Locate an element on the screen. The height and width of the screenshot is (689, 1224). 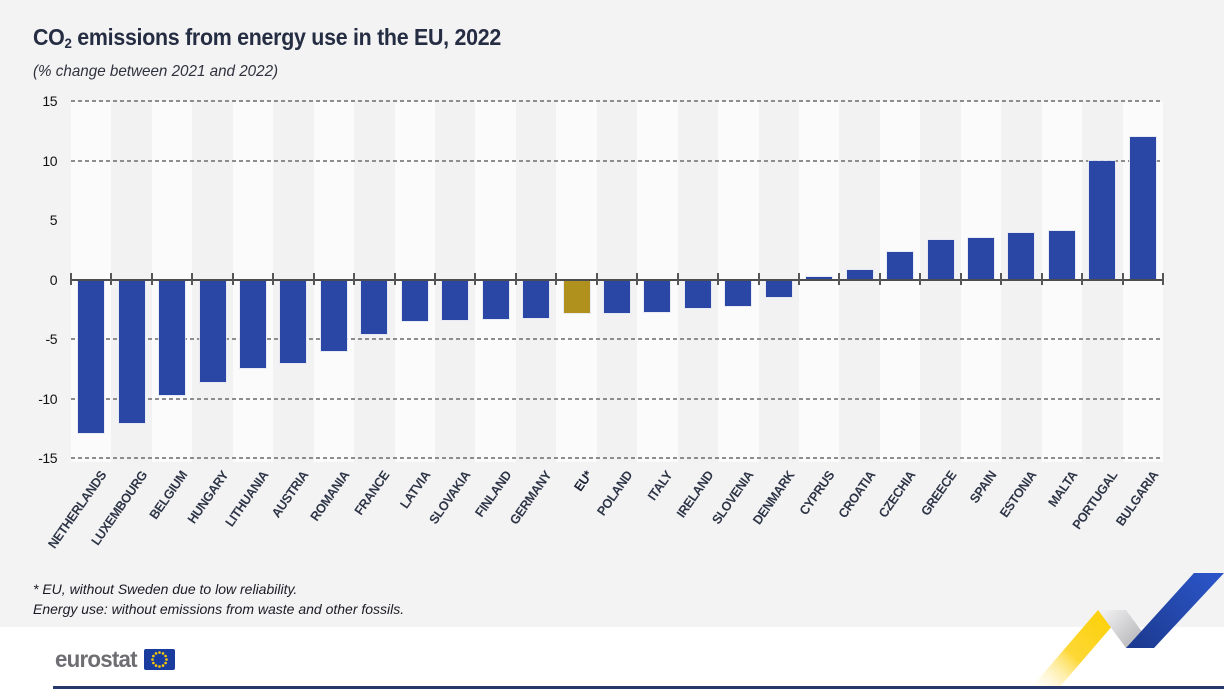
bar-ireland is located at coordinates (697, 294).